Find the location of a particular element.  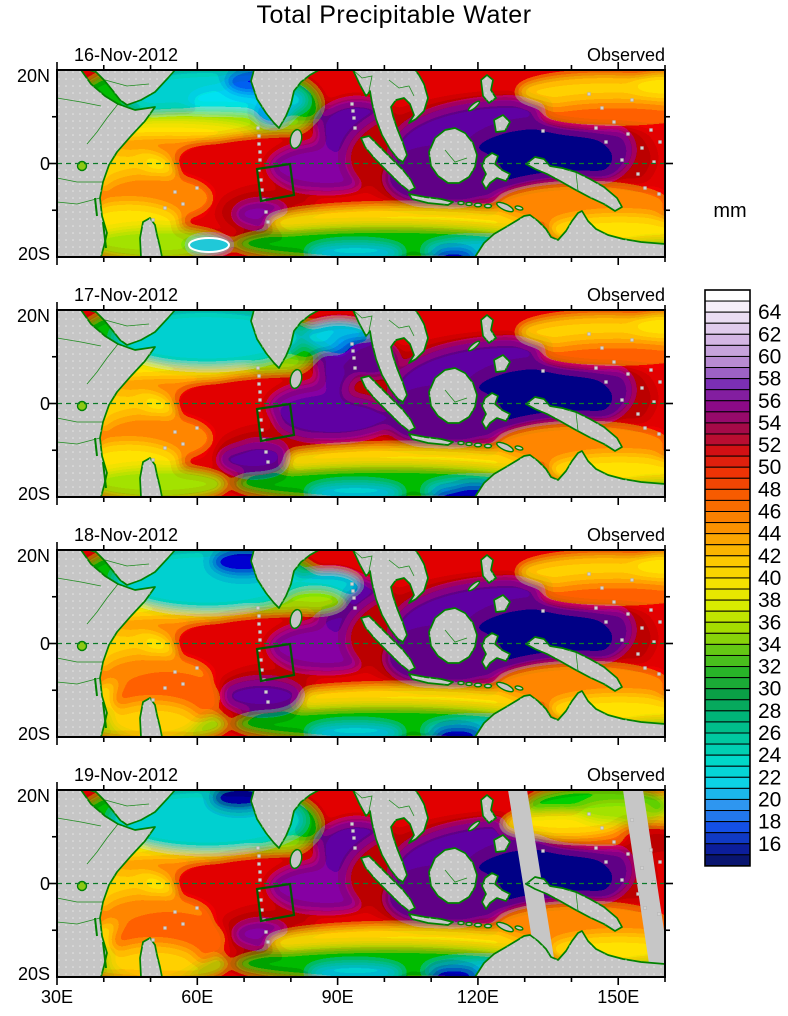

colorbar-tick-label: 54 is located at coordinates (770, 423).